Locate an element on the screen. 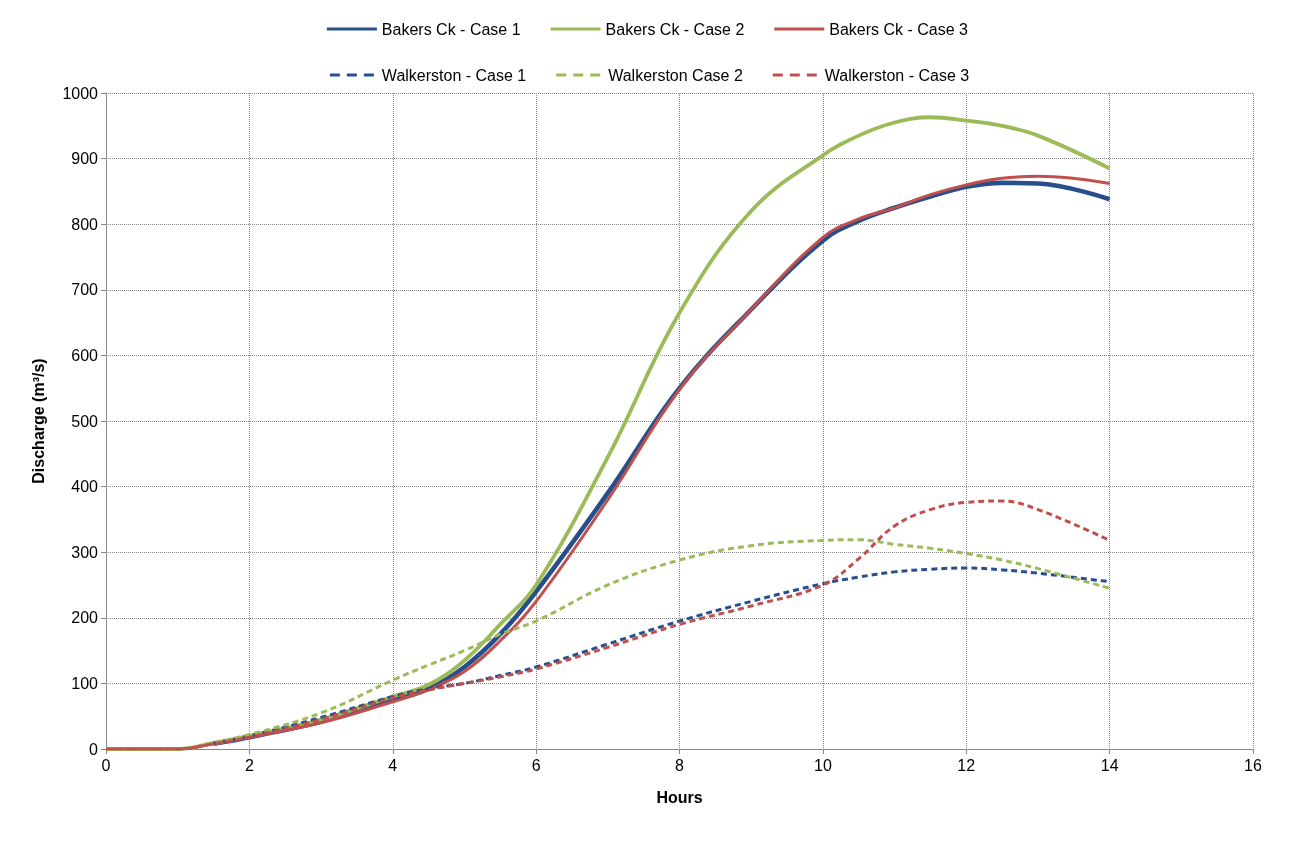 The height and width of the screenshot is (841, 1298). x-tick-label: 16 is located at coordinates (1253, 765).